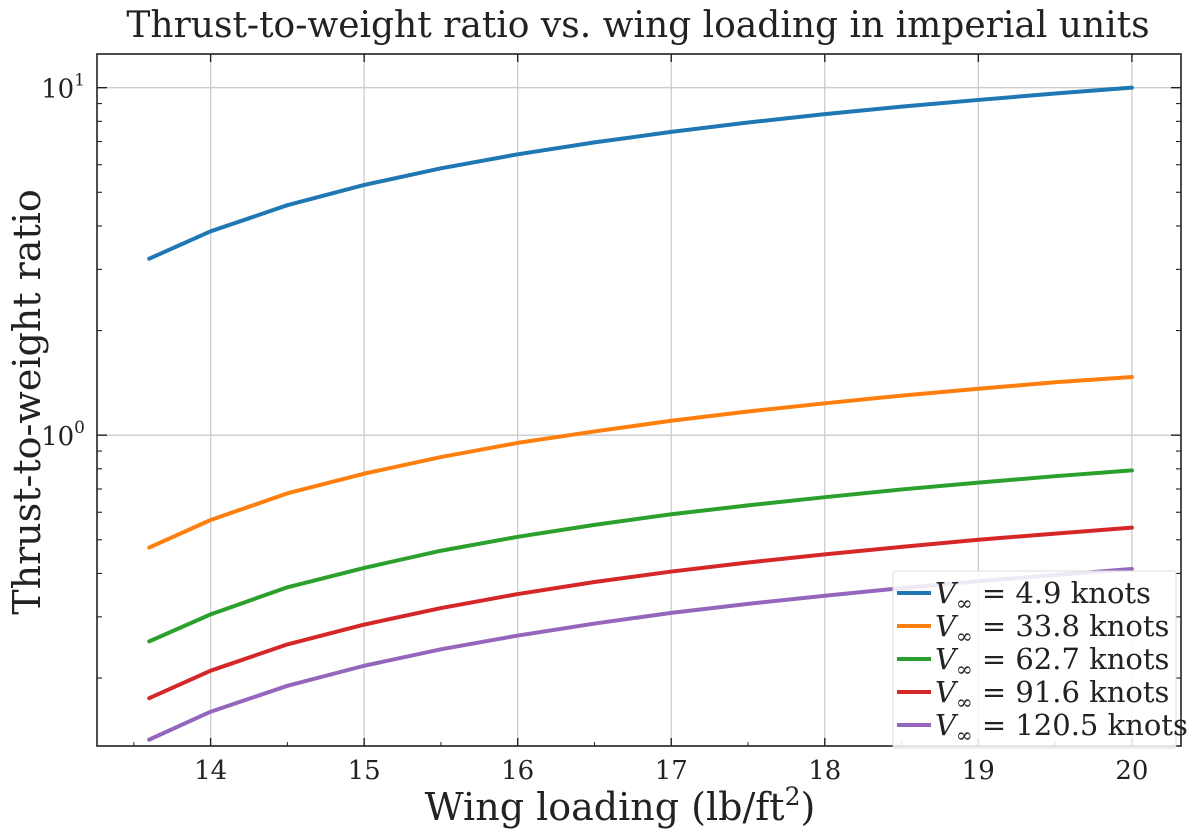  What do you see at coordinates (1062, 593) in the screenshot?
I see `legend-label-text: = 4.9 knots` at bounding box center [1062, 593].